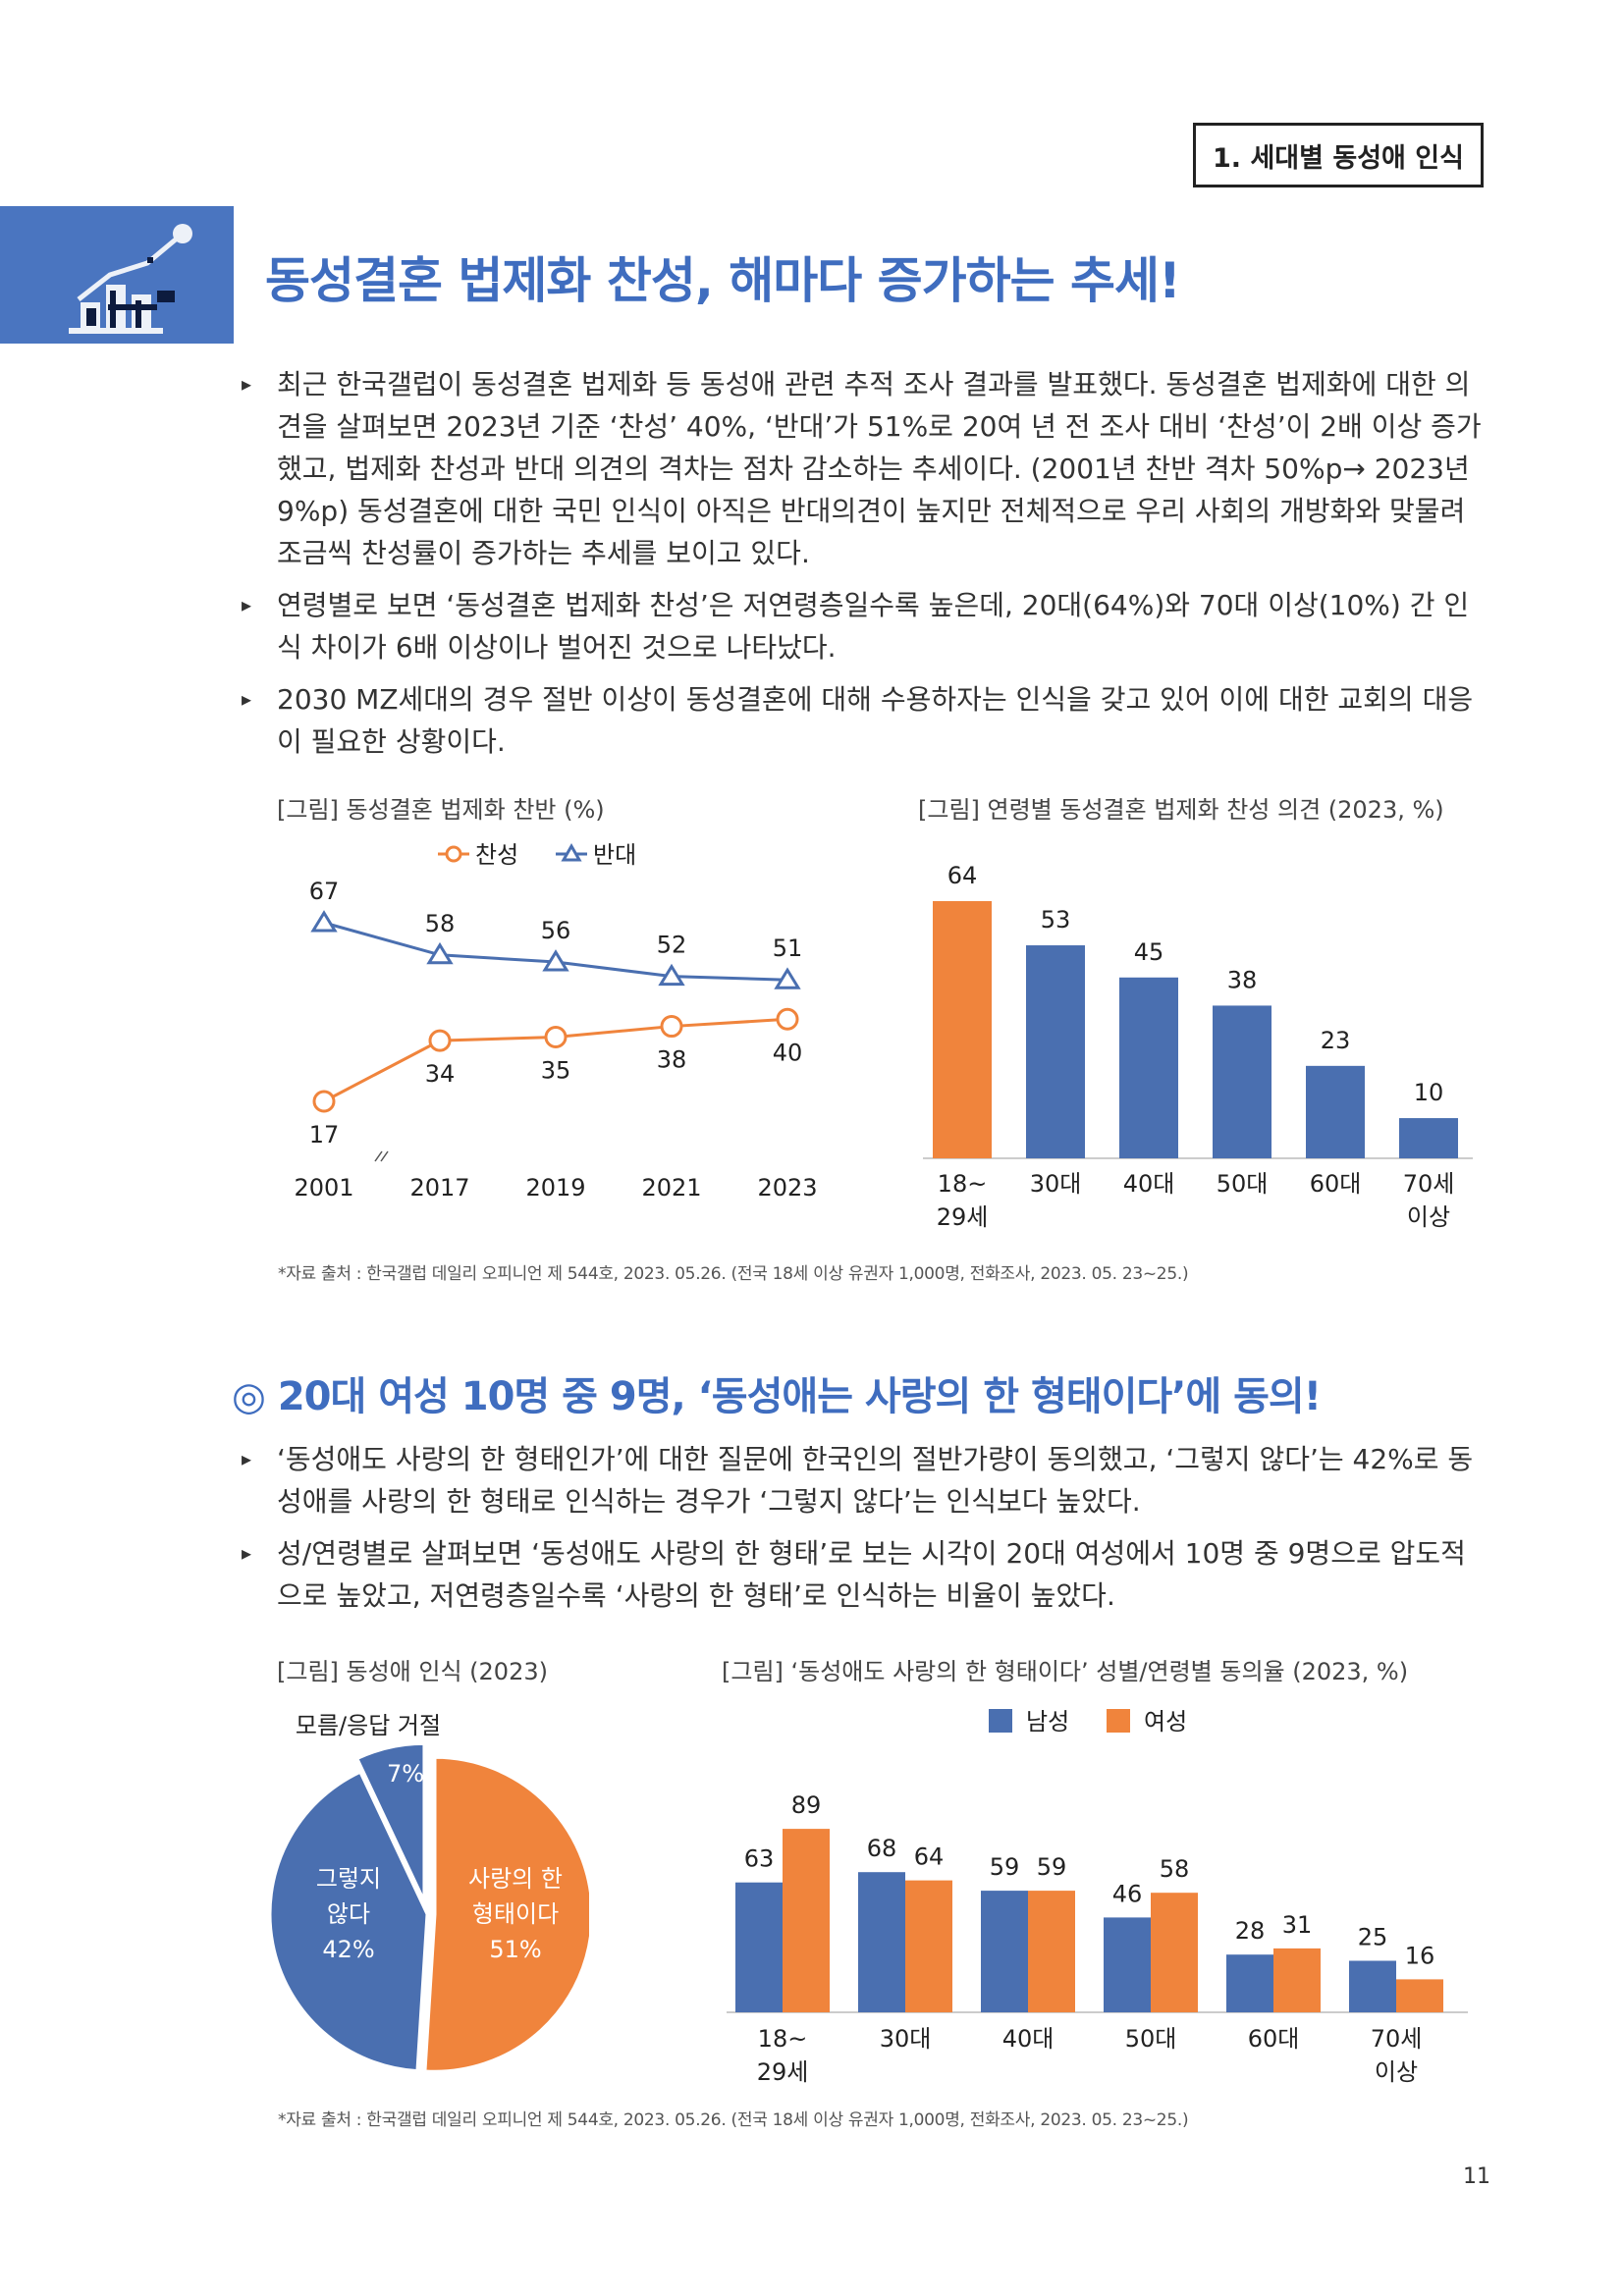  I want to click on data-label-bandae: 67, so click(324, 891).